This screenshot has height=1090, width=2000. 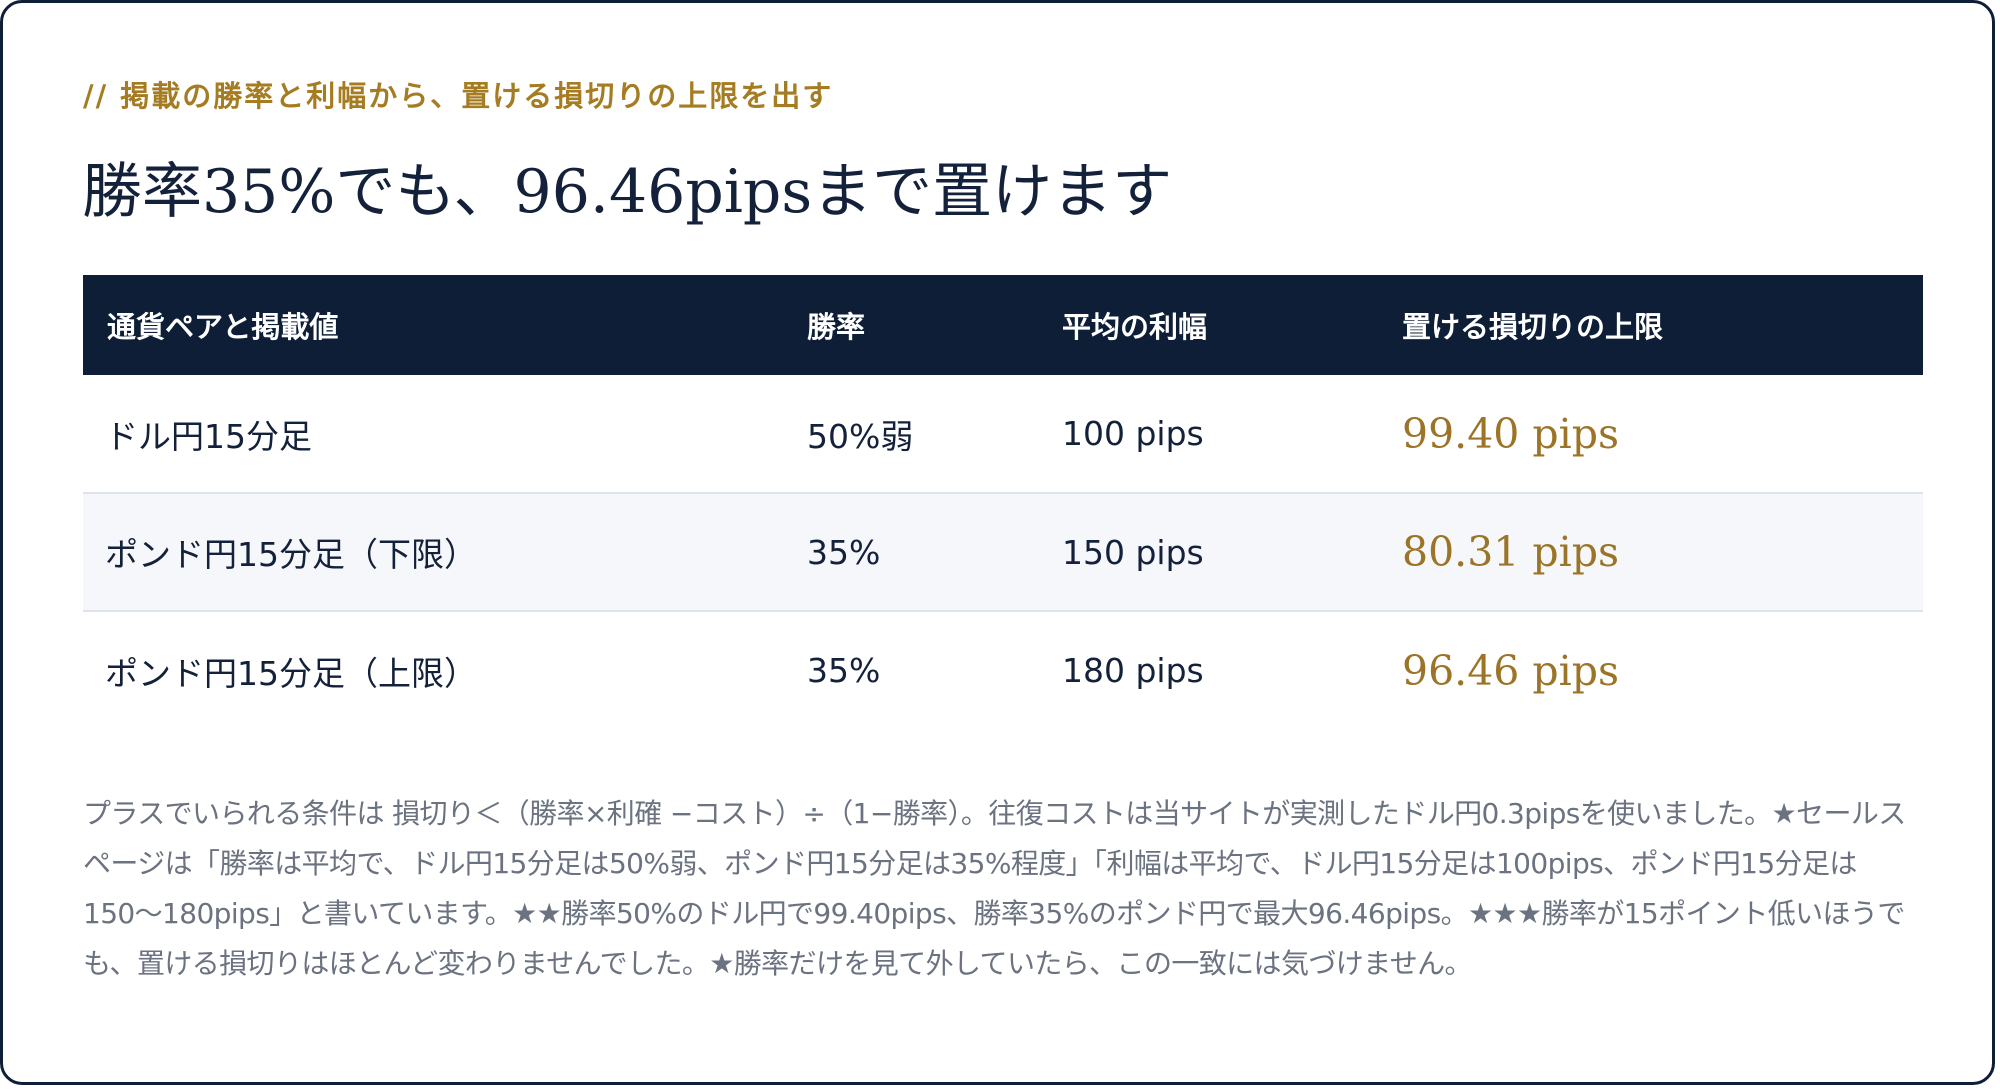 I want to click on cell-avg-profit: 100 pips, so click(x=1133, y=433).